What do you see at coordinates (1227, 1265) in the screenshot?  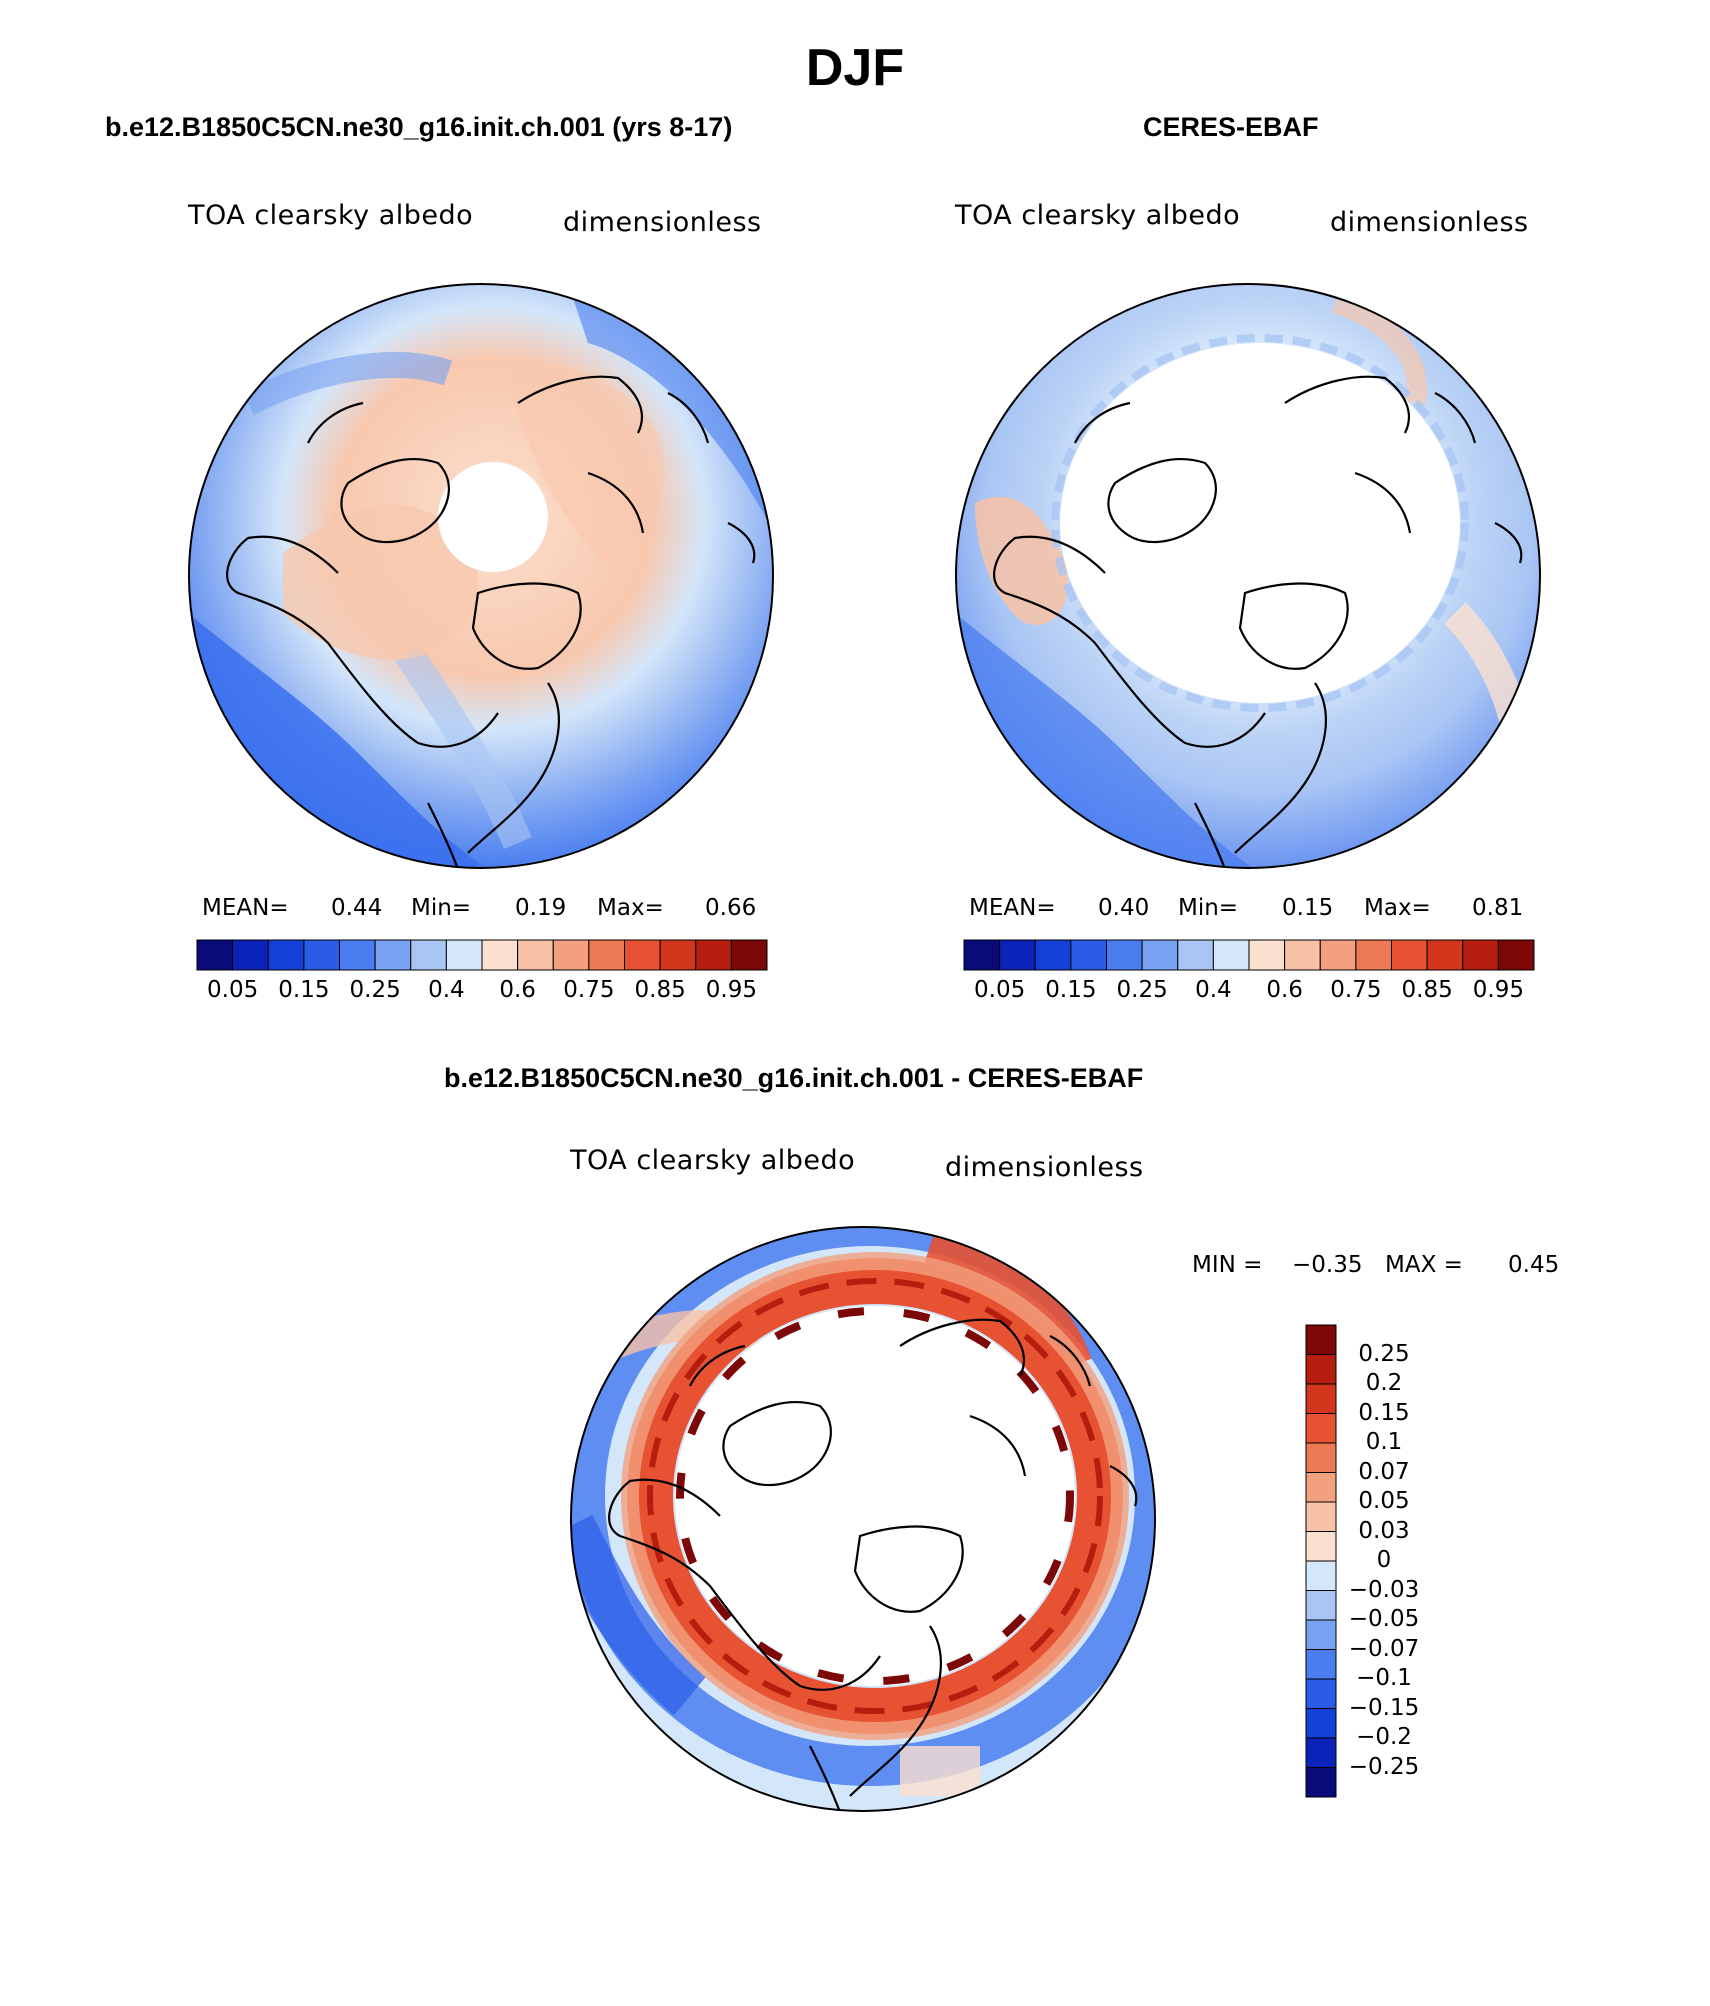 I see `panel-diff-min-label: MIN =` at bounding box center [1227, 1265].